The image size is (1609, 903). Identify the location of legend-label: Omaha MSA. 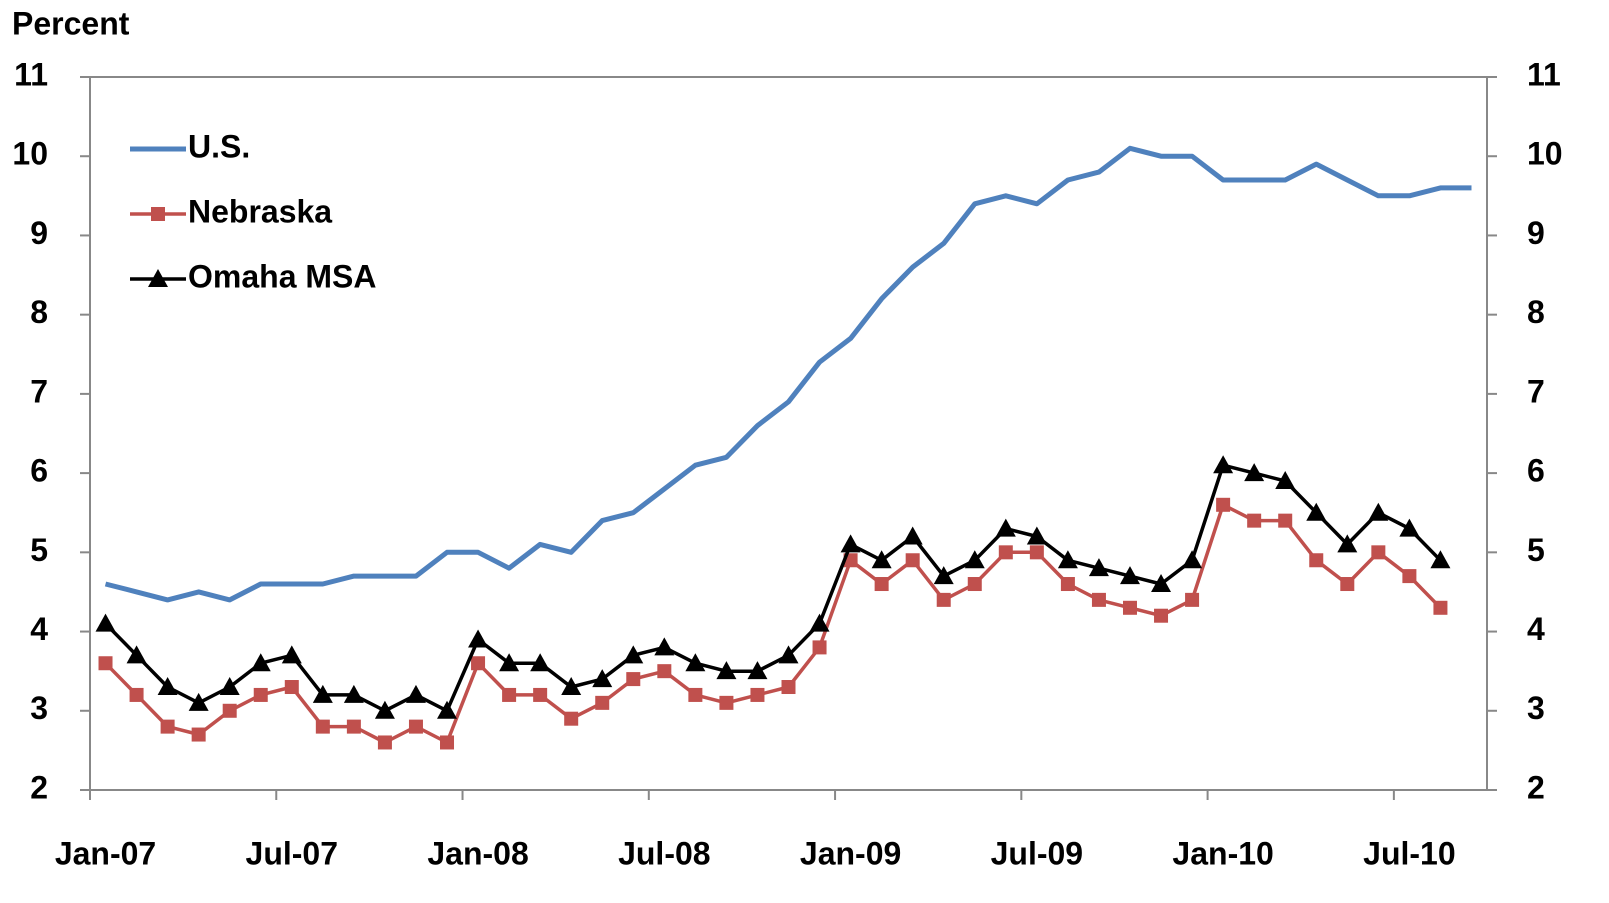
(282, 276).